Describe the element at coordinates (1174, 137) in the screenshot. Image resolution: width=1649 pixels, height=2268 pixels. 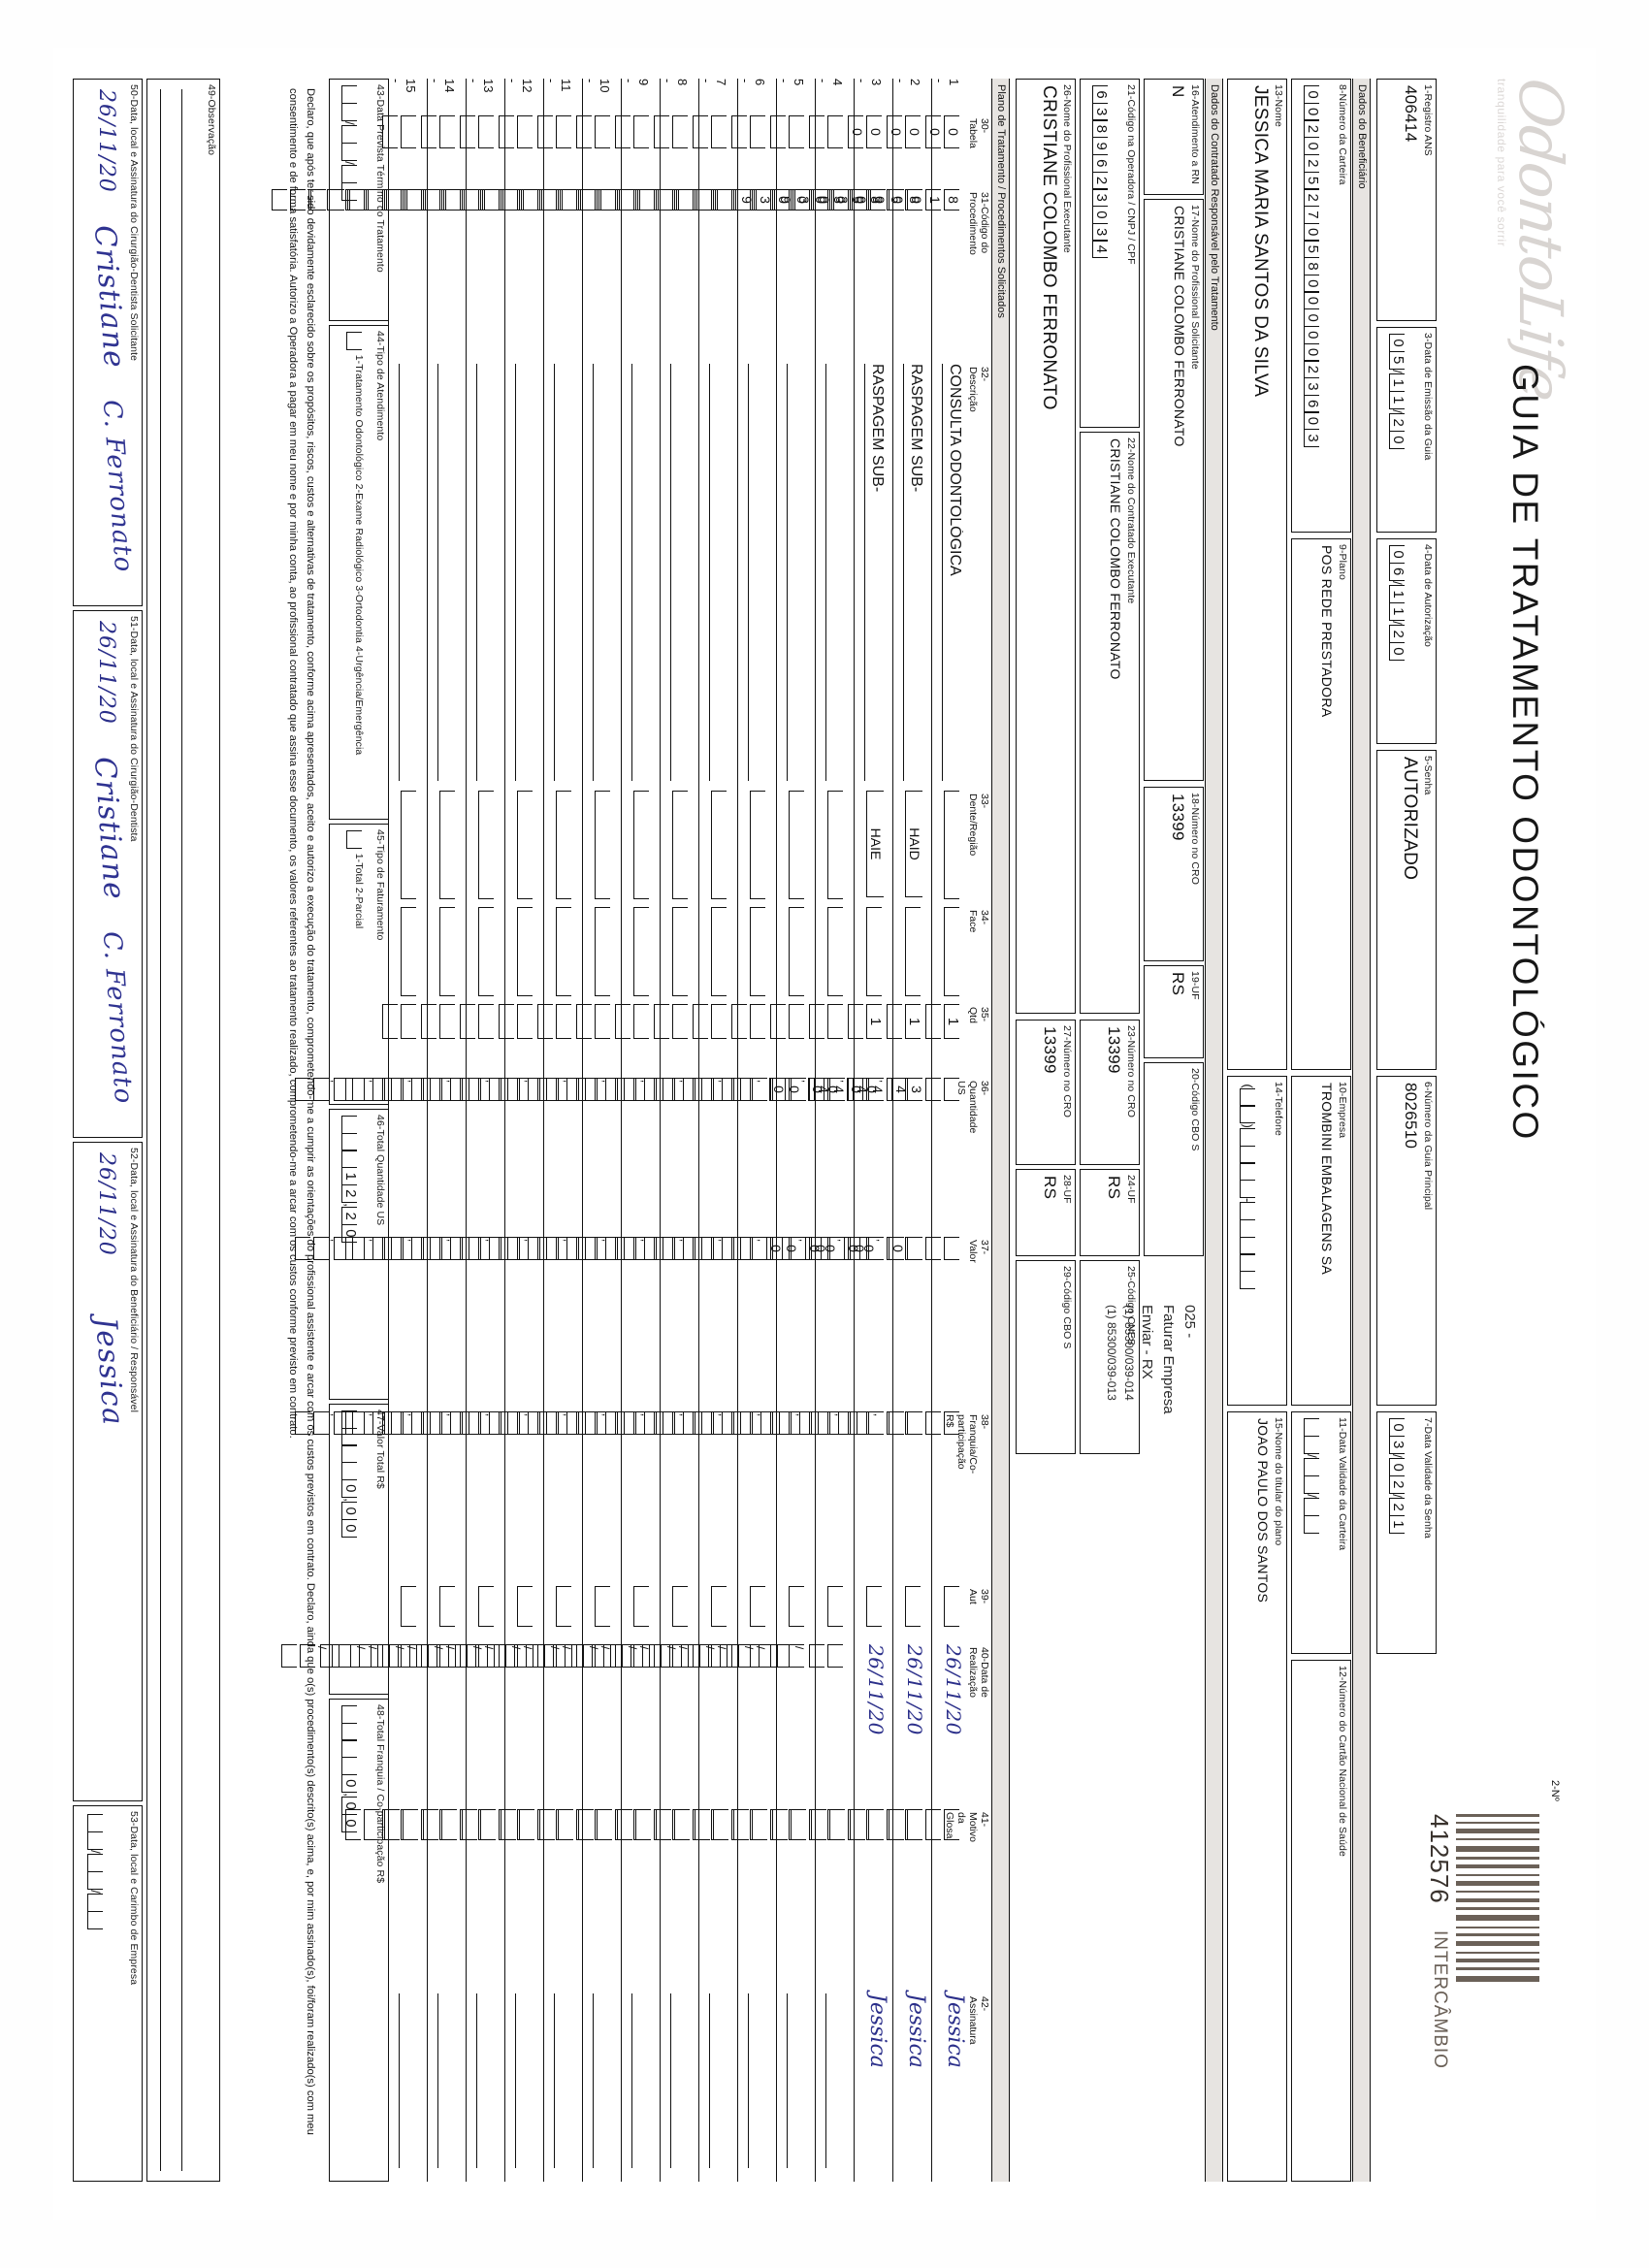
I see `field-16-atendimento-rn: 16-Atendimento a RN N` at that location.